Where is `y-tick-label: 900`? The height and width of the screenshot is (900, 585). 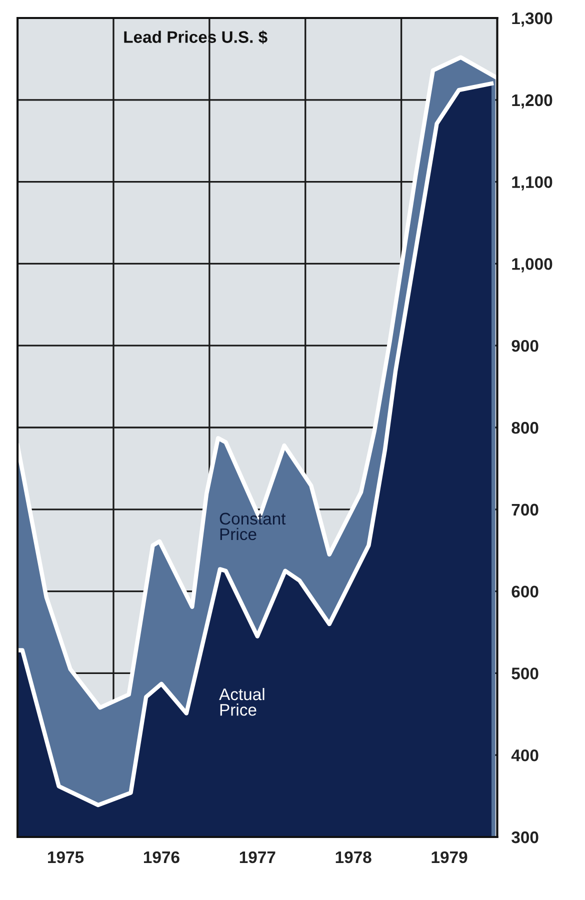
y-tick-label: 900 is located at coordinates (525, 346).